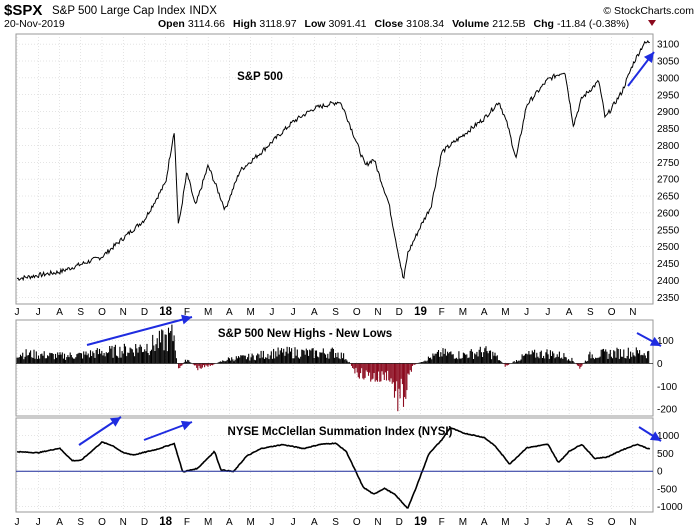  Describe the element at coordinates (668, 298) in the screenshot. I see `y-tick-label: 2350` at that location.